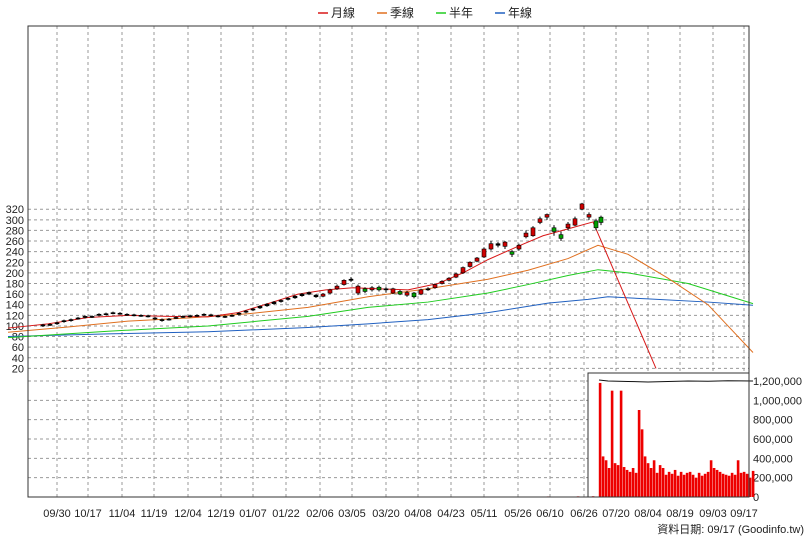  I want to click on price-tick-label: 260, so click(15, 242).